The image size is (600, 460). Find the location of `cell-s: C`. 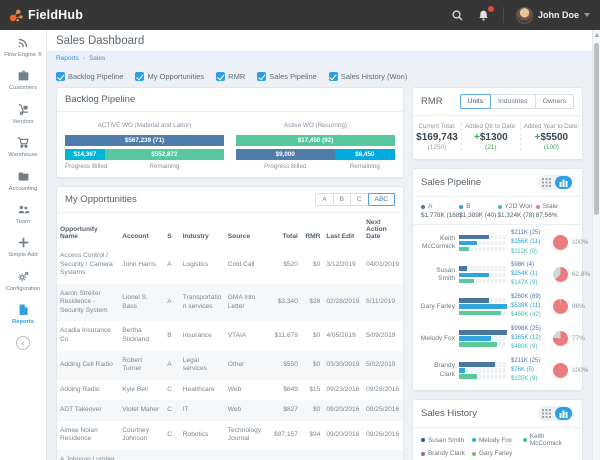

cell-s: C is located at coordinates (169, 410).